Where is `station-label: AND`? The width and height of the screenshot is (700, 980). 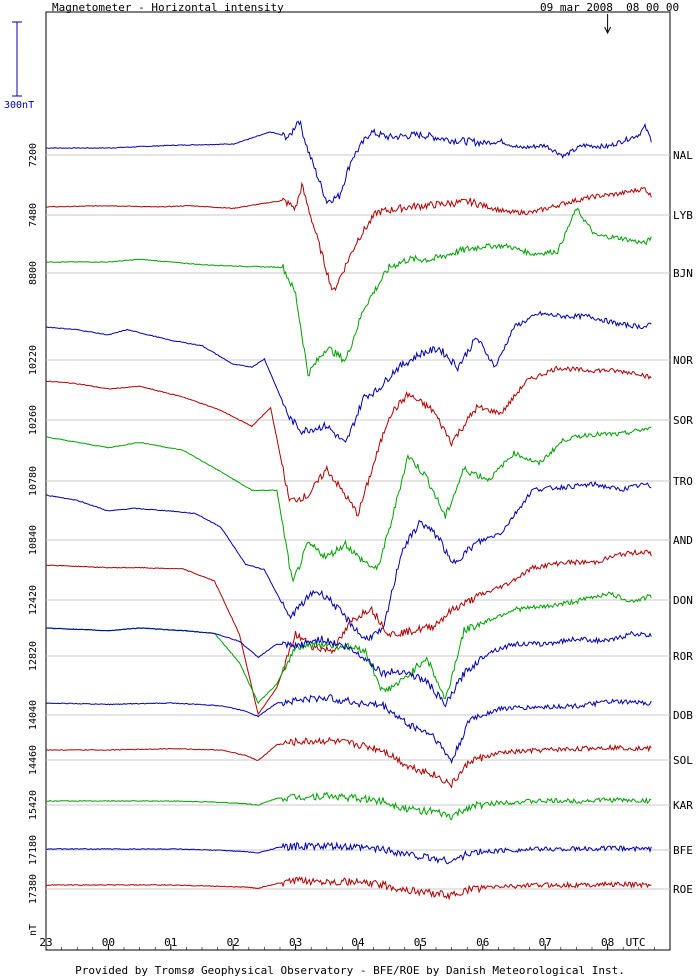 station-label: AND is located at coordinates (683, 540).